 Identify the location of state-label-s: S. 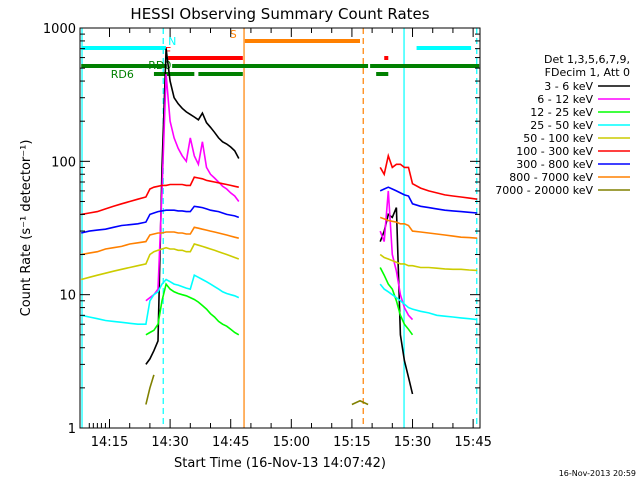
(233, 34).